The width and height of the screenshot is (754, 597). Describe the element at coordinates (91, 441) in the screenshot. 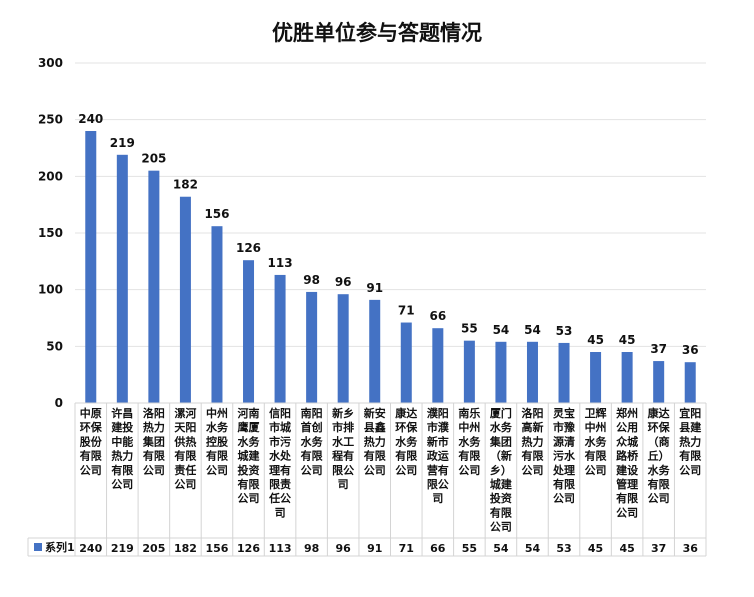

I see `category-label: 中原环保股份有限公司` at that location.